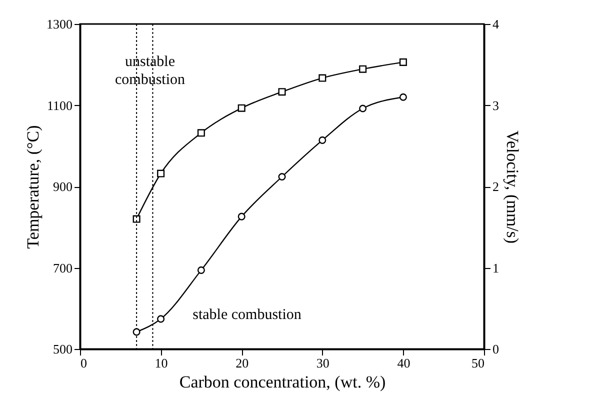  I want to click on y2-tick-label: 2, so click(495, 186).